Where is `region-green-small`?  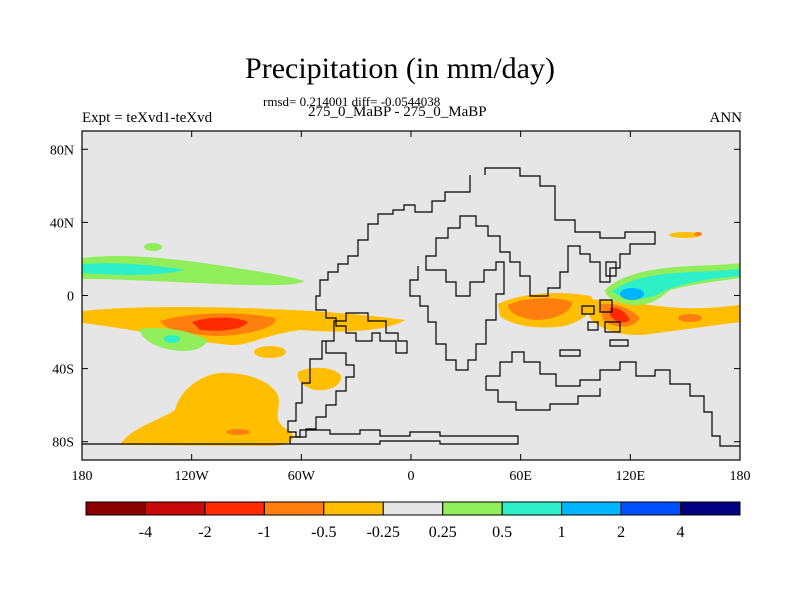
region-green-small is located at coordinates (153, 247).